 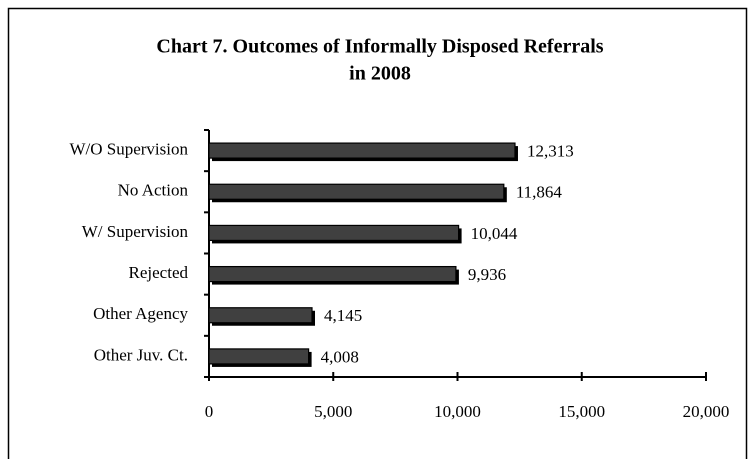 I want to click on x-tick-label: 20,000, so click(x=706, y=411).